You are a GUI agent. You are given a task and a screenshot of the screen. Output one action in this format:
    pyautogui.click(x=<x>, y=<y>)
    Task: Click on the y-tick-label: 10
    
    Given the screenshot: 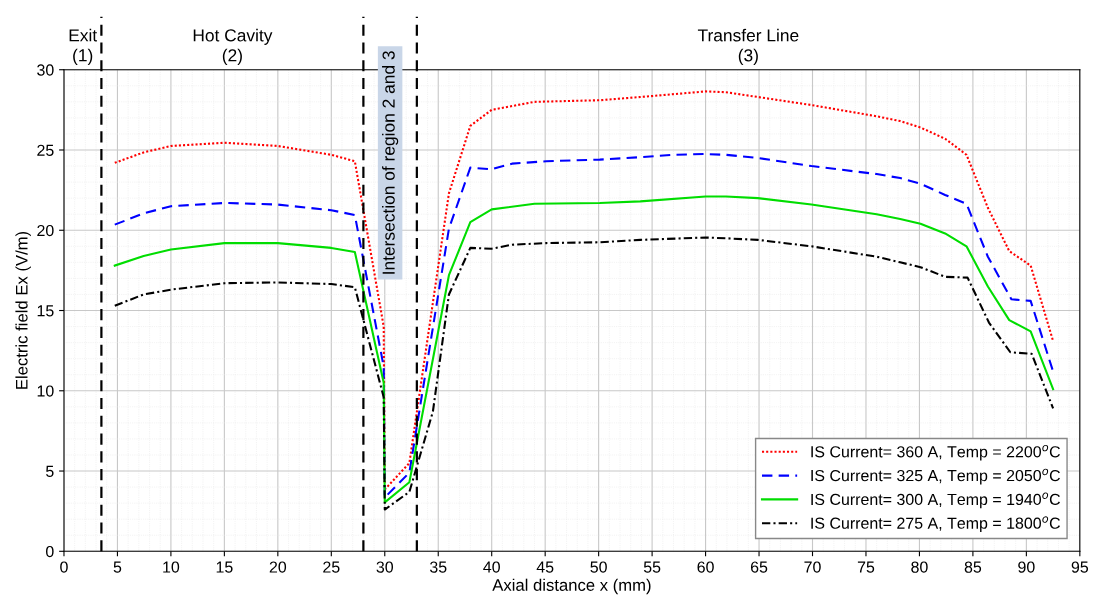 What is the action you would take?
    pyautogui.click(x=45, y=391)
    